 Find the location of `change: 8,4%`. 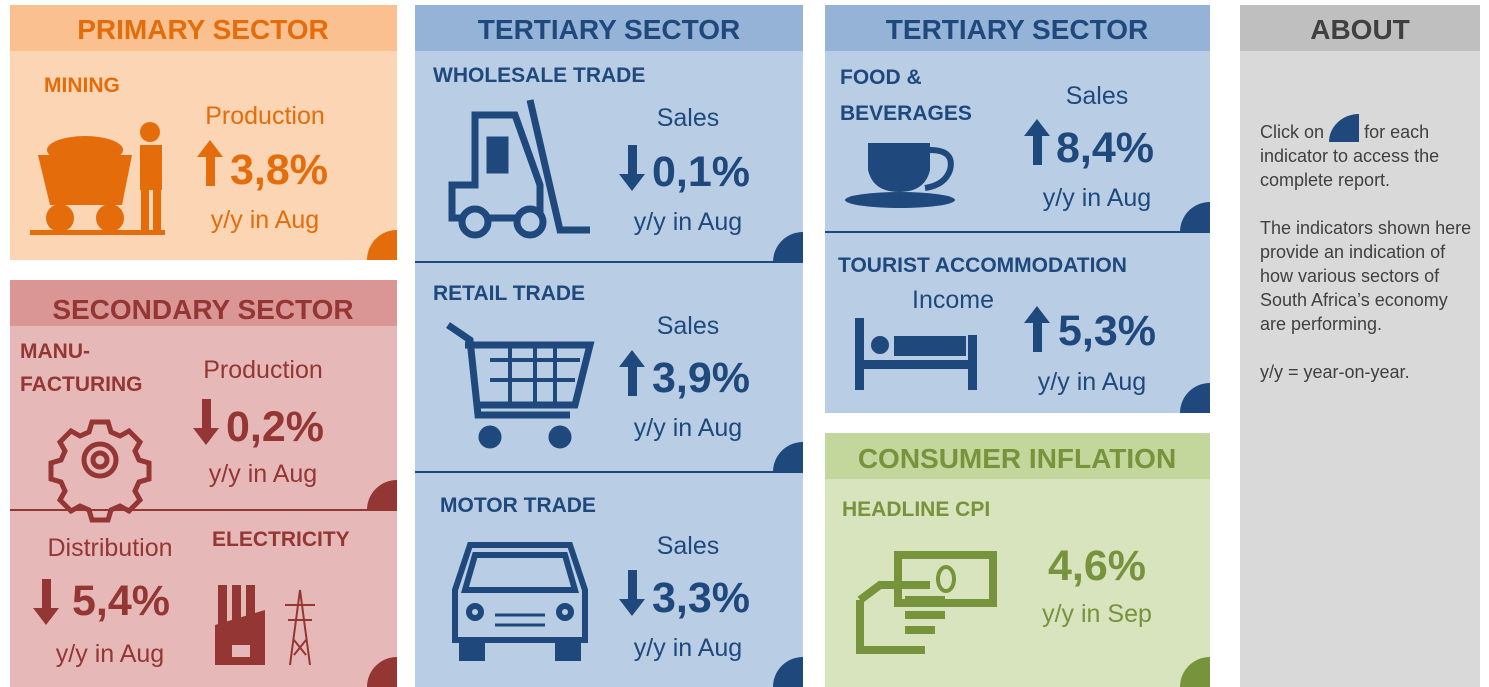

change: 8,4% is located at coordinates (1105, 148).